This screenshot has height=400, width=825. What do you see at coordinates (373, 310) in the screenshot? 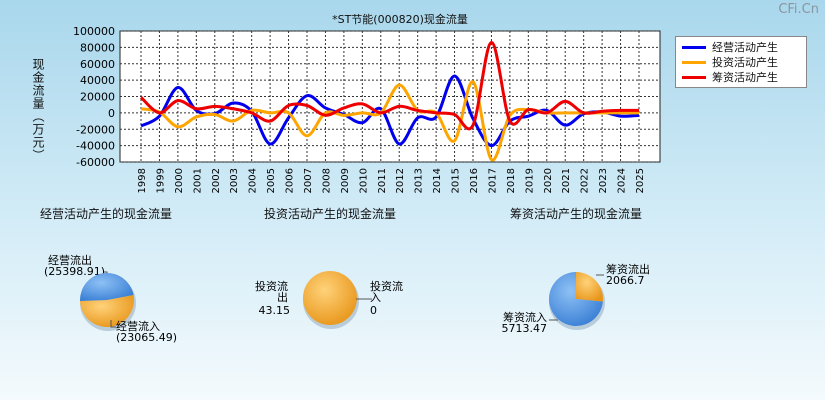
I see `pie-slice-value: 0` at bounding box center [373, 310].